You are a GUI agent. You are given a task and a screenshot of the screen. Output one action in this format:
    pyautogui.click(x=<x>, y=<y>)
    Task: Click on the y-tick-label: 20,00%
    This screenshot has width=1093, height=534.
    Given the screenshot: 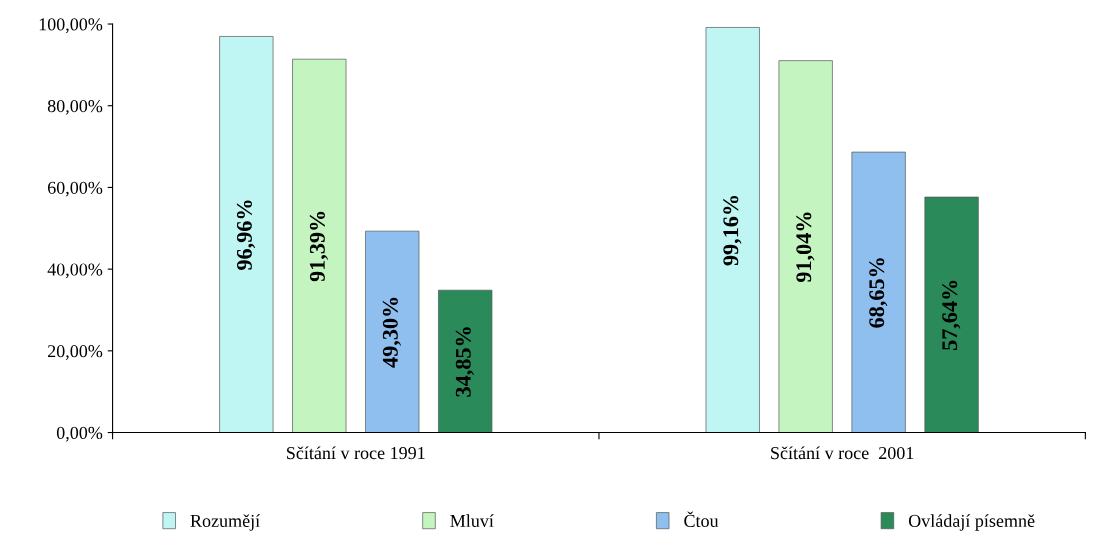 What is the action you would take?
    pyautogui.click(x=75, y=352)
    